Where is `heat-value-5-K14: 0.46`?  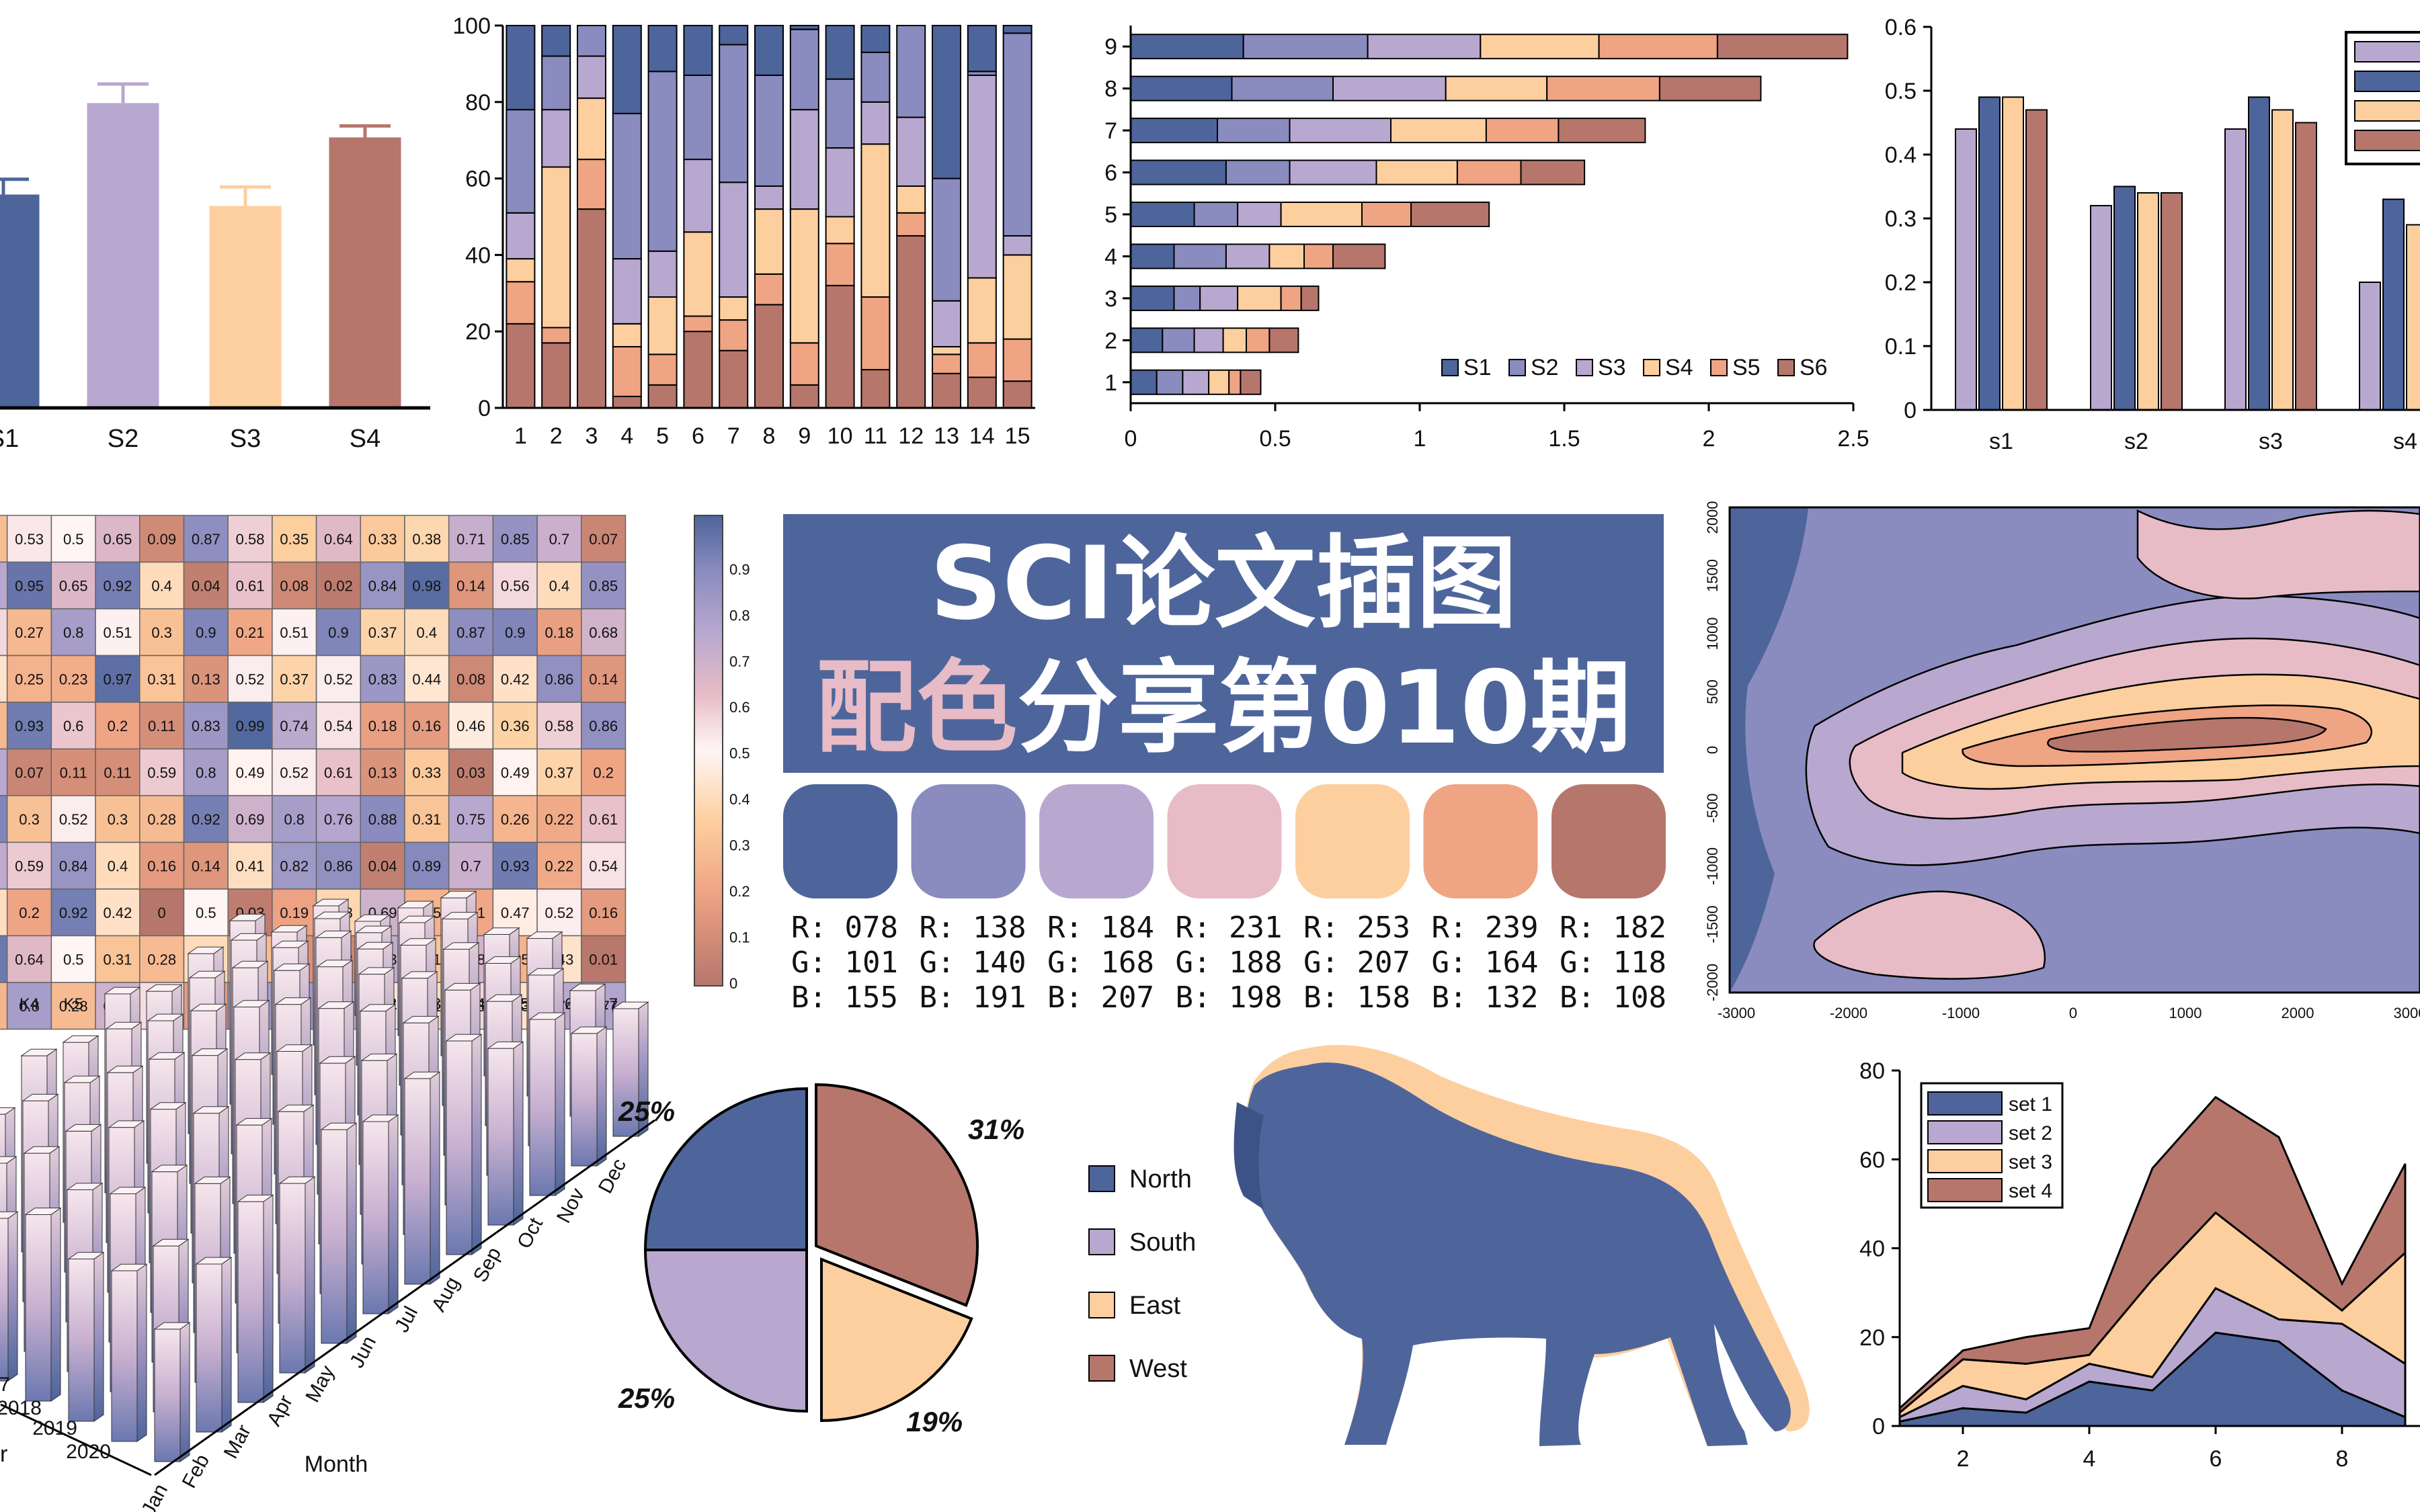
heat-value-5-K14: 0.46 is located at coordinates (471, 726).